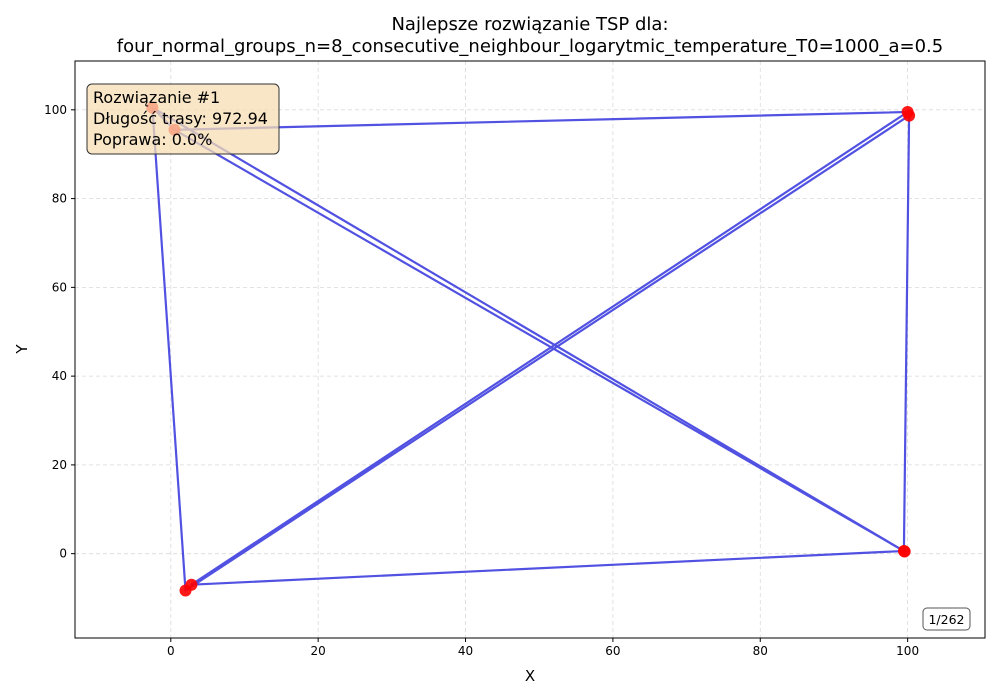 The image size is (1000, 700). I want to click on frame-counter: 1/262, so click(946, 619).